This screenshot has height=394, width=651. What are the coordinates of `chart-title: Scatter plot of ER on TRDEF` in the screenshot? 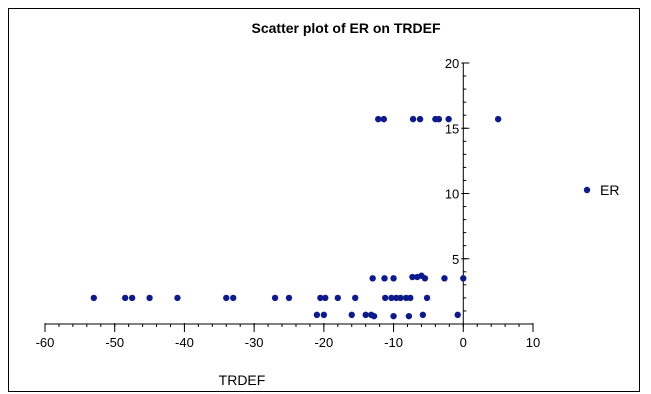 It's located at (346, 28).